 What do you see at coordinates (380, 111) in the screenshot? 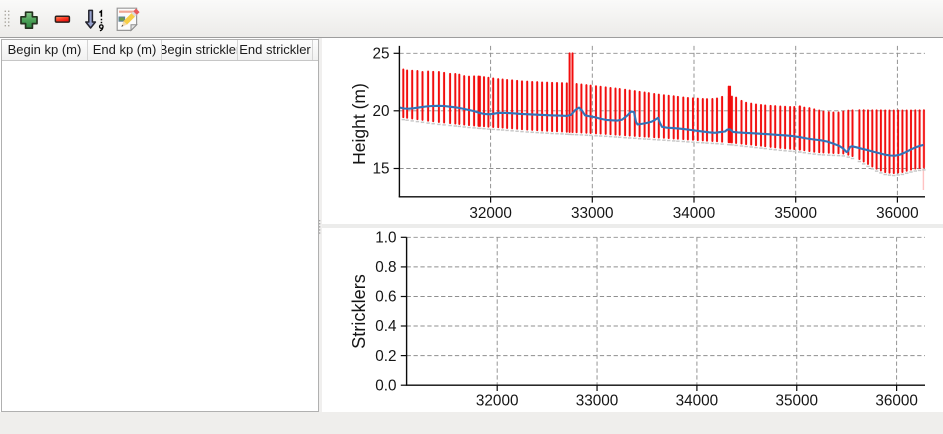
I see `svg-text: 20` at bounding box center [380, 111].